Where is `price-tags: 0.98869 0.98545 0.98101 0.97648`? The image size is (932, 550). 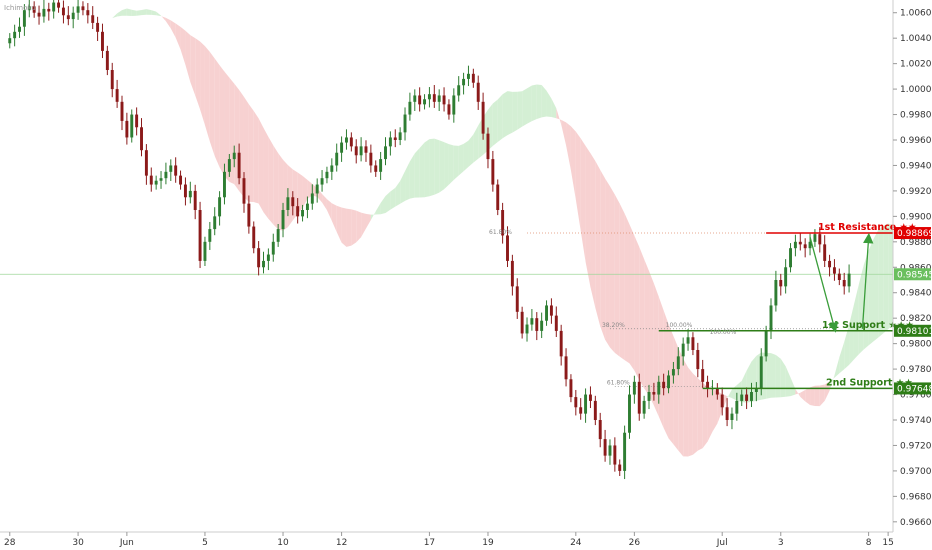 price-tags: 0.98869 0.98545 0.98101 0.97648 is located at coordinates (913, 311).